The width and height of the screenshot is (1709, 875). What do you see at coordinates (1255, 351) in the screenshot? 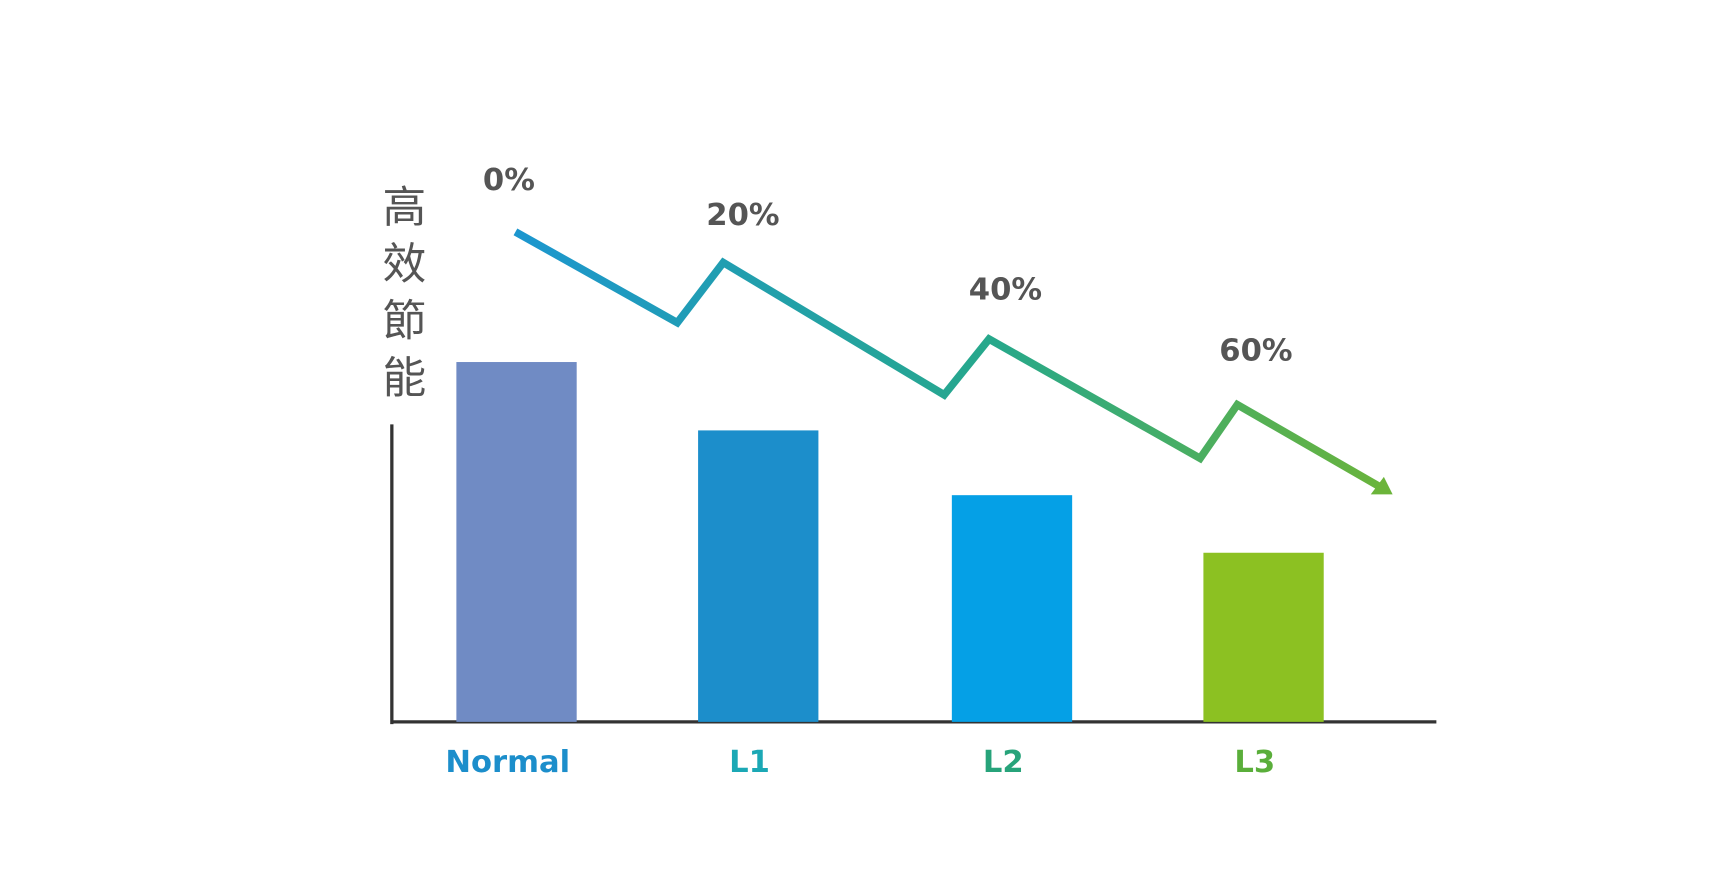
I see `annotation: 60%` at bounding box center [1255, 351].